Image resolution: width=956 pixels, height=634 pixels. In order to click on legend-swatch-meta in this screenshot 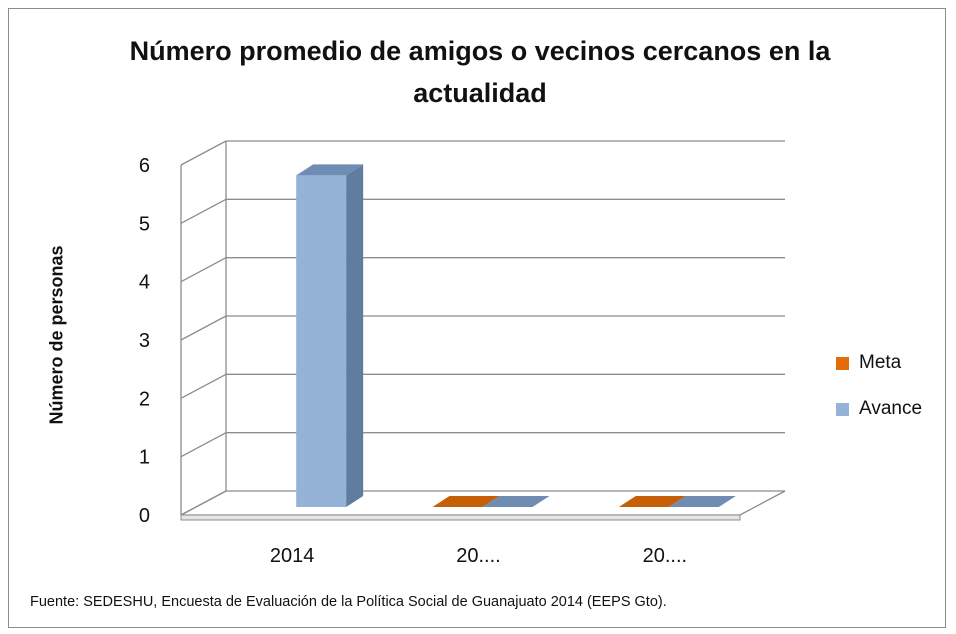, I will do `click(842, 363)`.